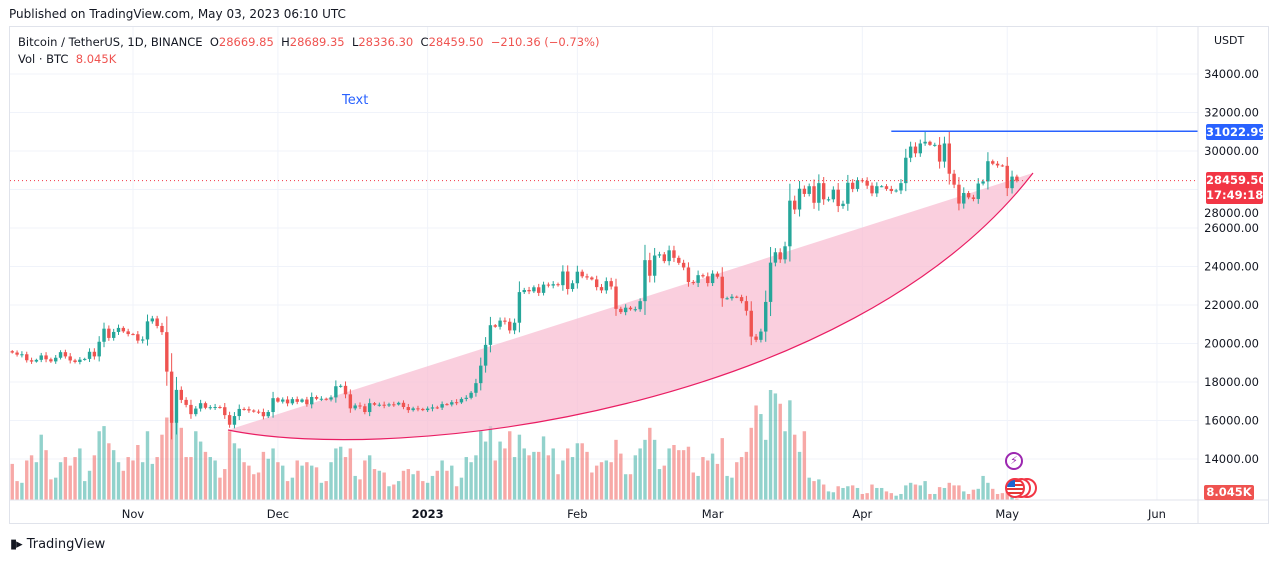 This screenshot has height=563, width=1280. What do you see at coordinates (43, 59) in the screenshot?
I see `volume-label: Vol · BTC` at bounding box center [43, 59].